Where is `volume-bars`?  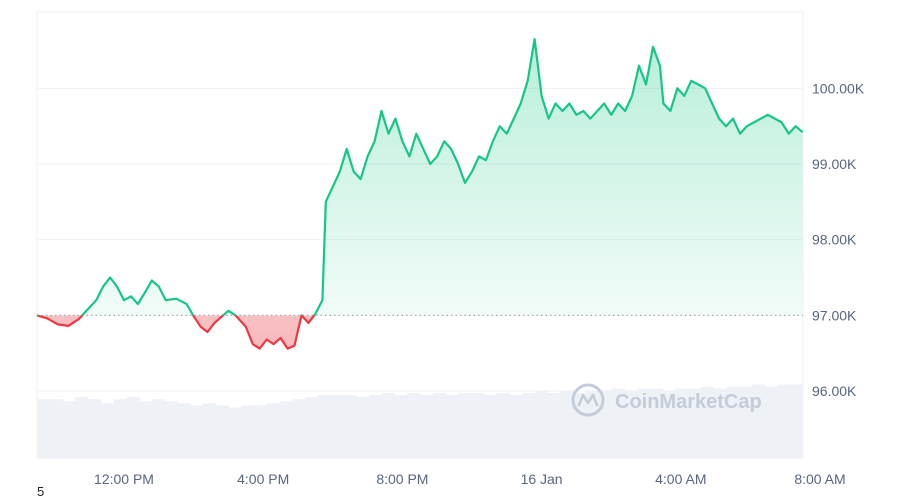
volume-bars is located at coordinates (420, 421).